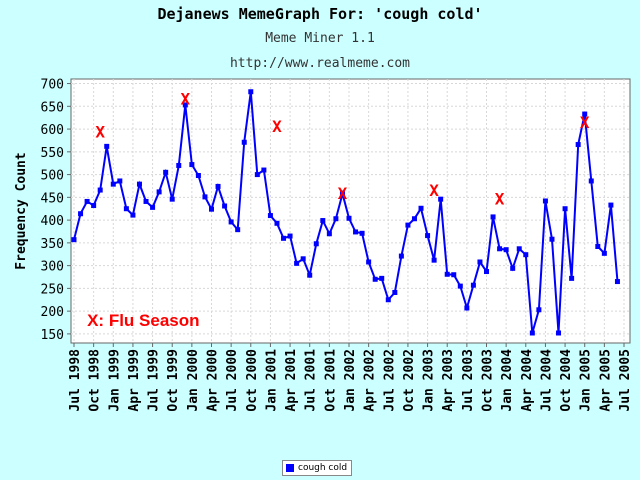 This screenshot has height=480, width=640. What do you see at coordinates (52, 130) in the screenshot?
I see `y-tick-label: 600` at bounding box center [52, 130].